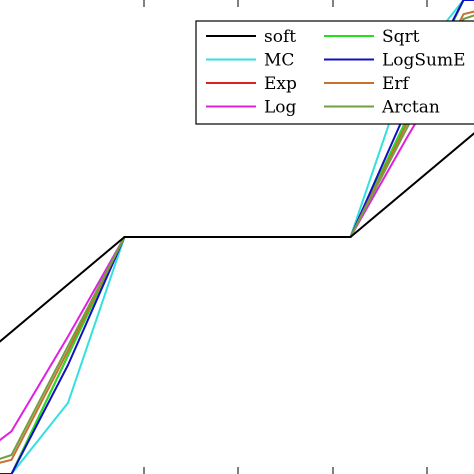 This screenshot has height=474, width=474. Describe the element at coordinates (396, 84) in the screenshot. I see `legend-label-erf: Erf` at that location.